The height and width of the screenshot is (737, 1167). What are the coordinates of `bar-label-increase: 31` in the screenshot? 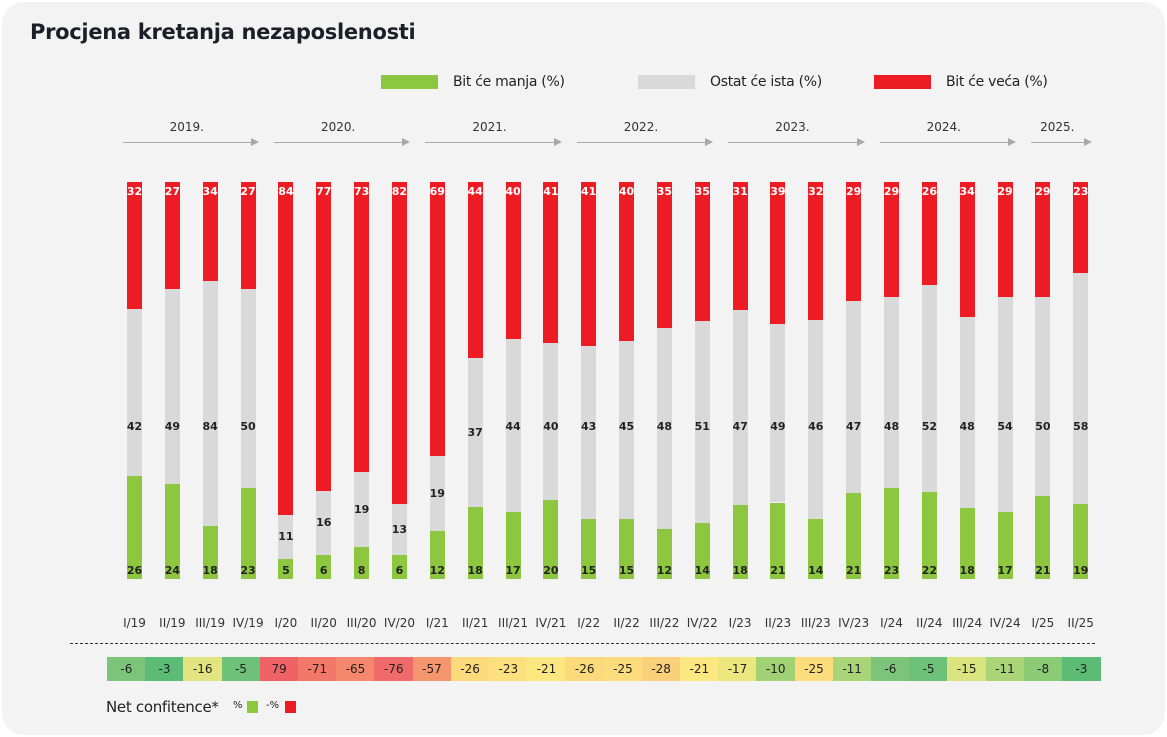 It's located at (740, 191).